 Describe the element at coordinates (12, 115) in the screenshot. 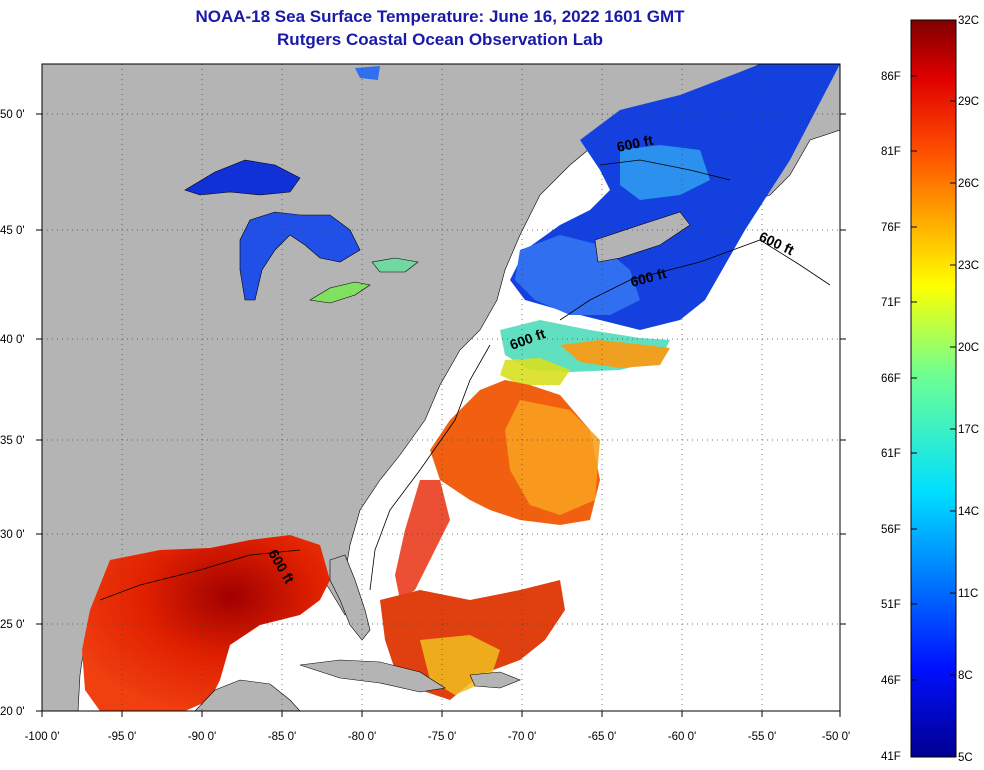

I see `lat-label: 50 0'` at that location.